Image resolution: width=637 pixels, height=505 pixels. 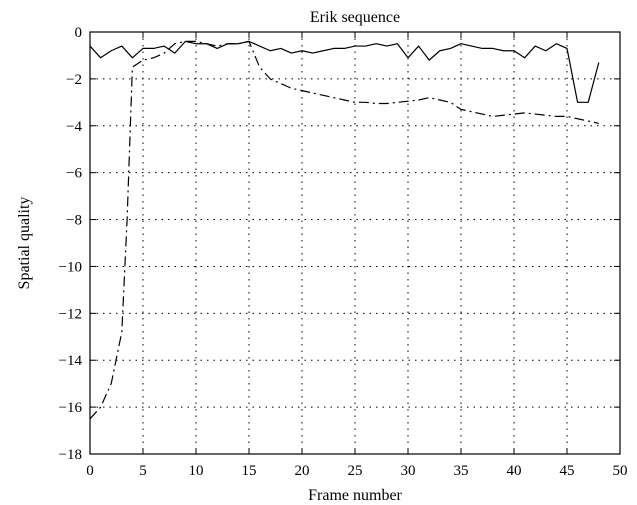 I want to click on y-tick-label: −2, so click(x=74, y=80).